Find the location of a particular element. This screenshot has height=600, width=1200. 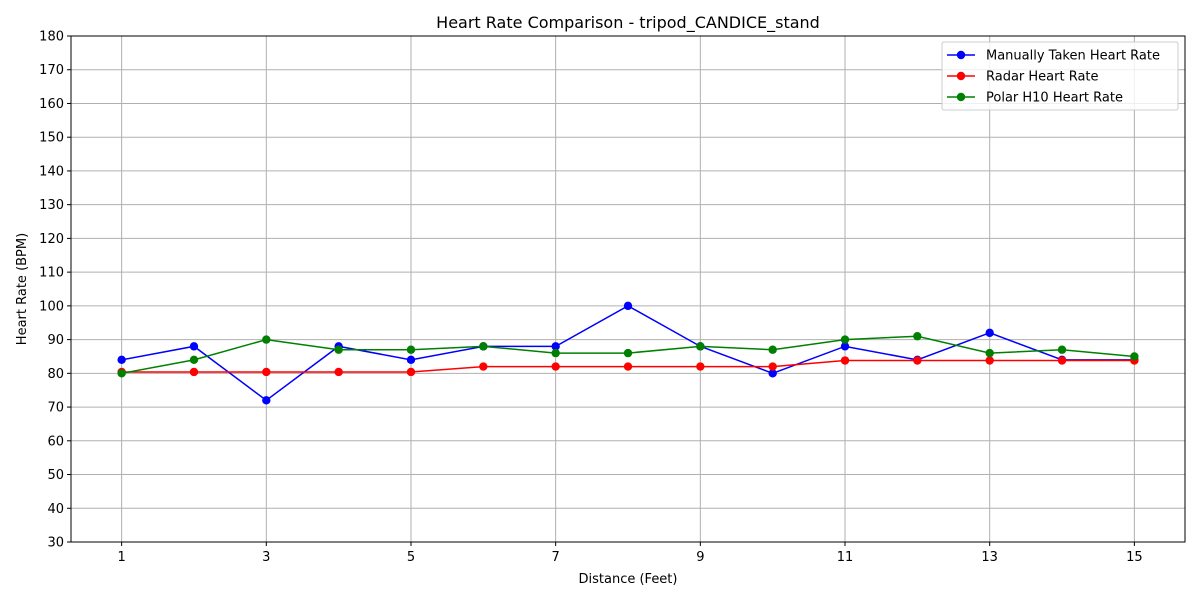

x-axis-label: Distance (Feet) is located at coordinates (628, 579).